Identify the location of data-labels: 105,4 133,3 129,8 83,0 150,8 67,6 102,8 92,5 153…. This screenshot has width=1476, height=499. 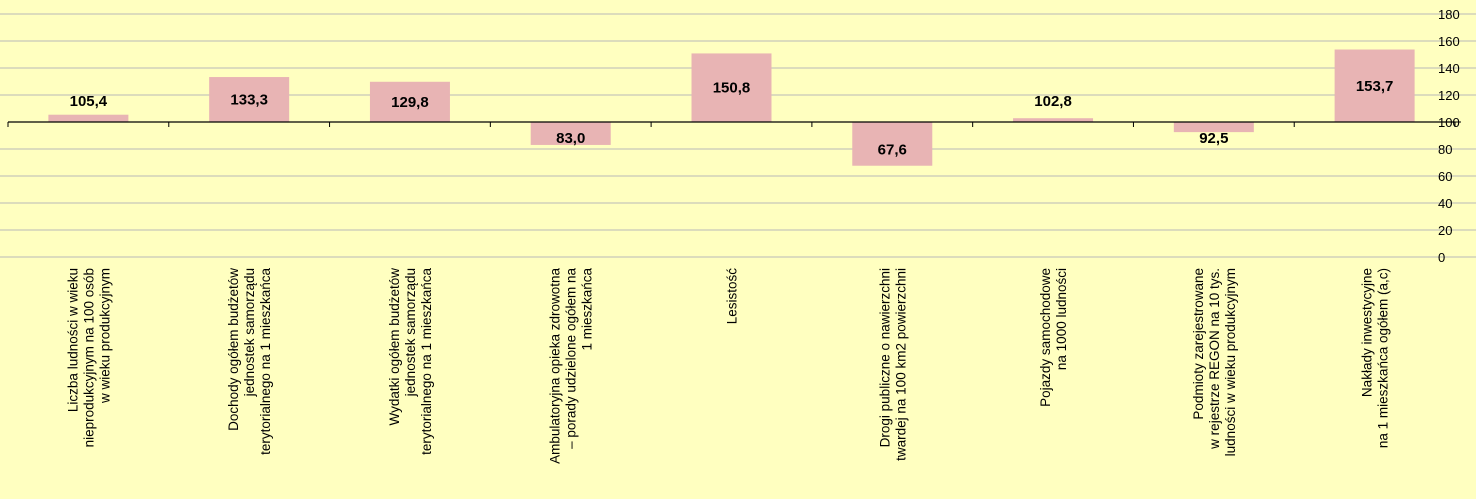
(732, 118).